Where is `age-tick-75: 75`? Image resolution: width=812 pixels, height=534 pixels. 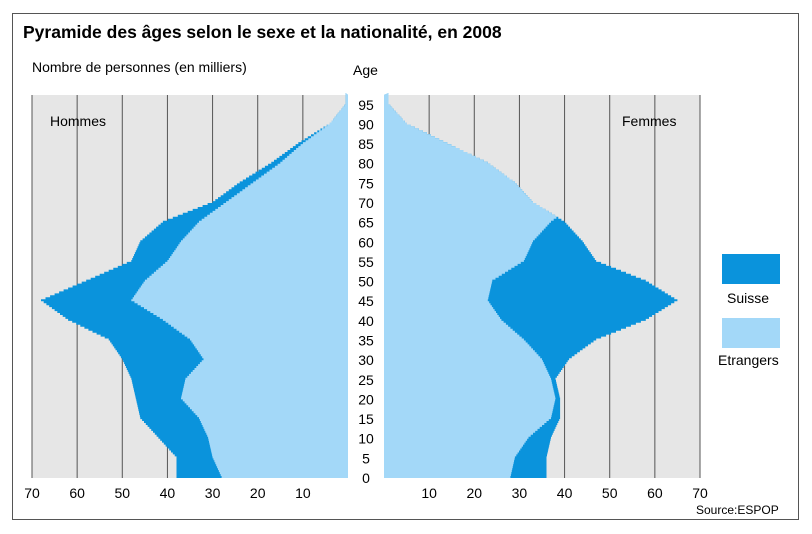
age-tick-75: 75 is located at coordinates (366, 183).